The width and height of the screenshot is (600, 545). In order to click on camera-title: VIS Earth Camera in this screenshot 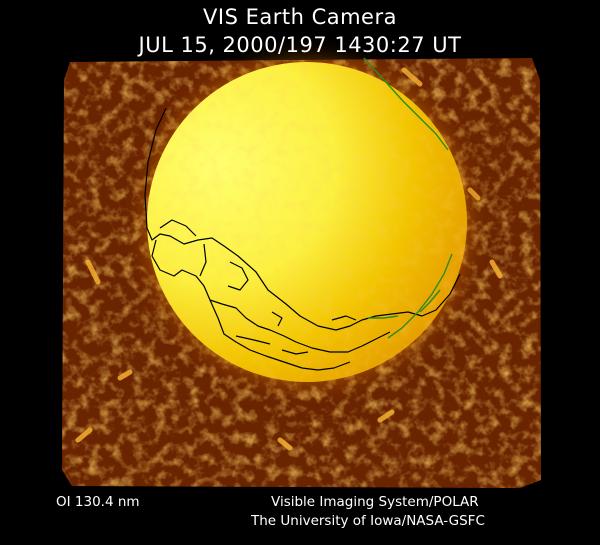, I will do `click(300, 17)`.